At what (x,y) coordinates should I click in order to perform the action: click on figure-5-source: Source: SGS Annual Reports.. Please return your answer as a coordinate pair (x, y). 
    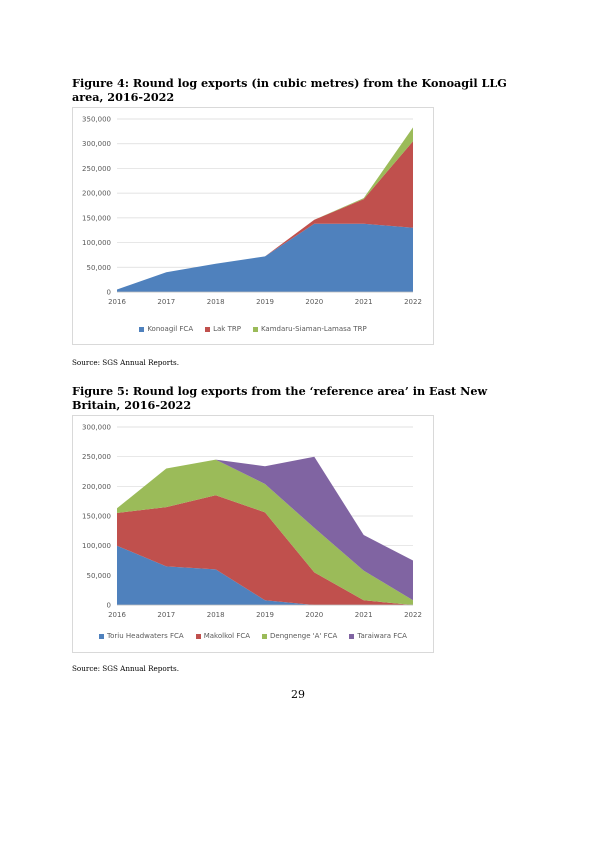
    Looking at the image, I should click on (126, 668).